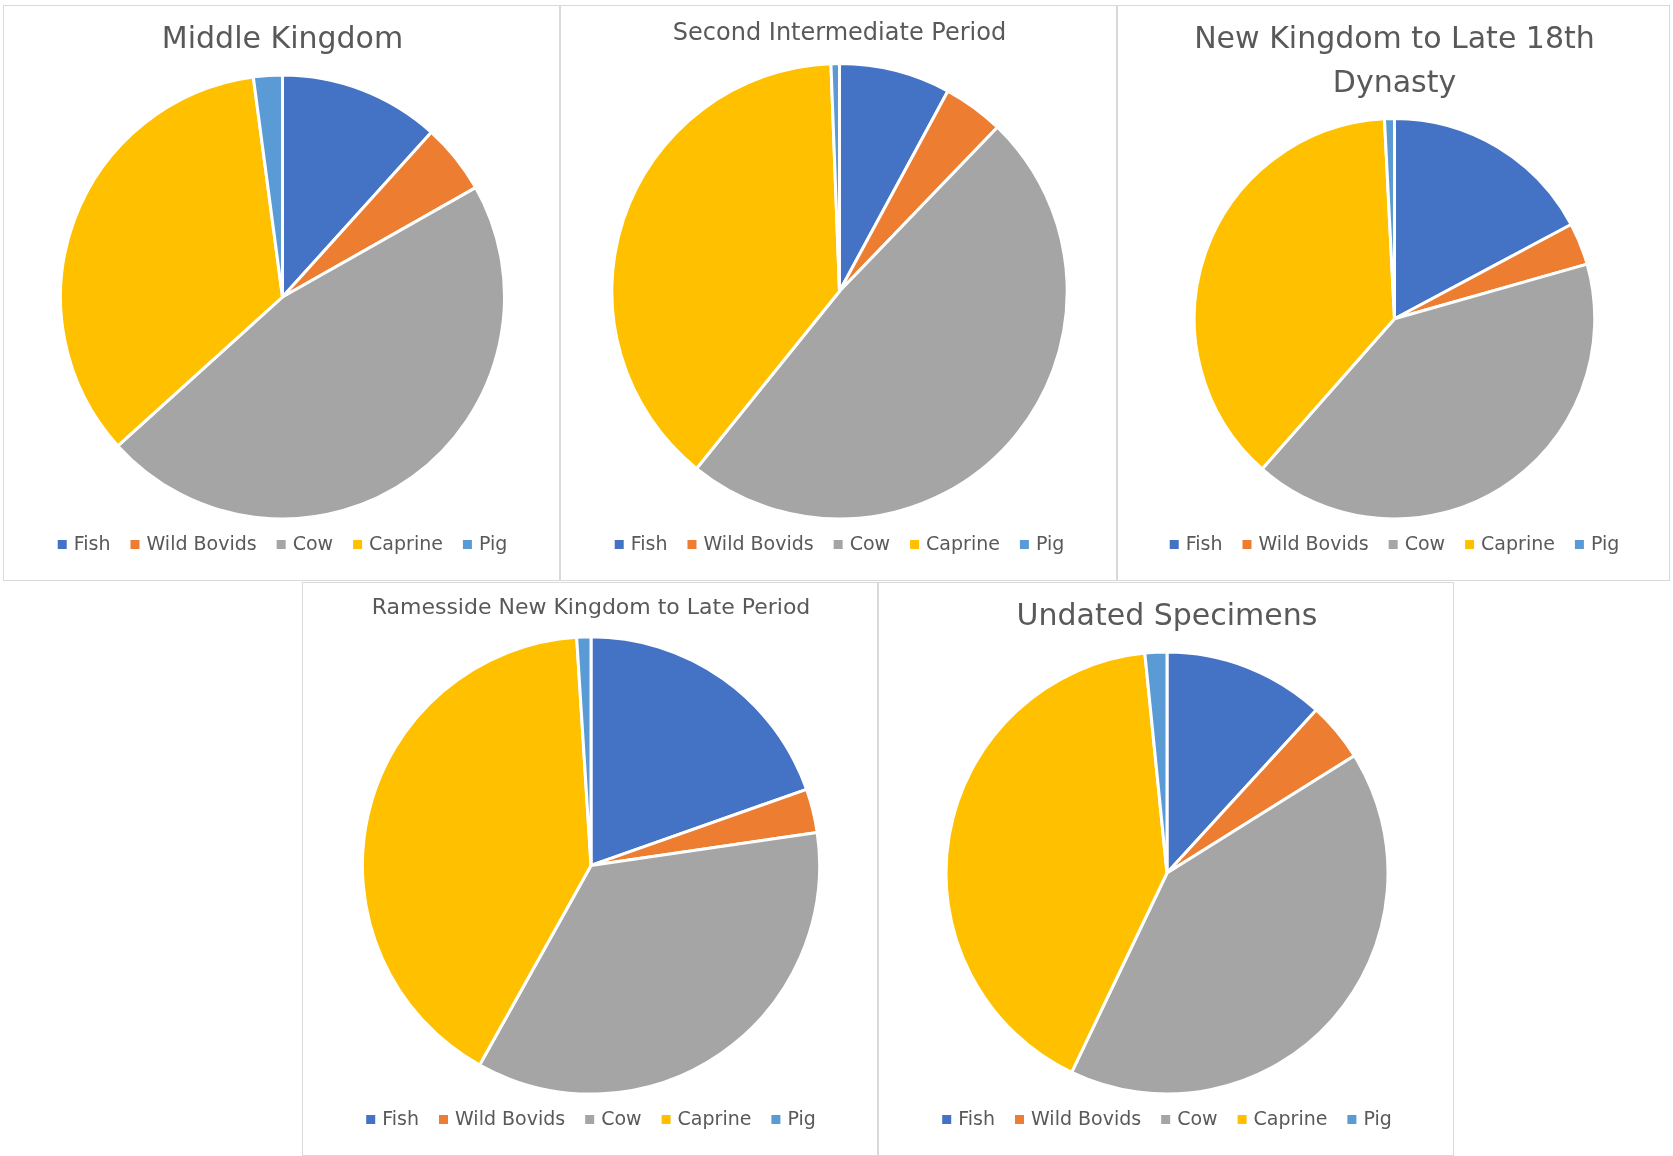 The height and width of the screenshot is (1156, 1673). Describe the element at coordinates (282, 37) in the screenshot. I see `chart-title: Middle Kingdom` at that location.